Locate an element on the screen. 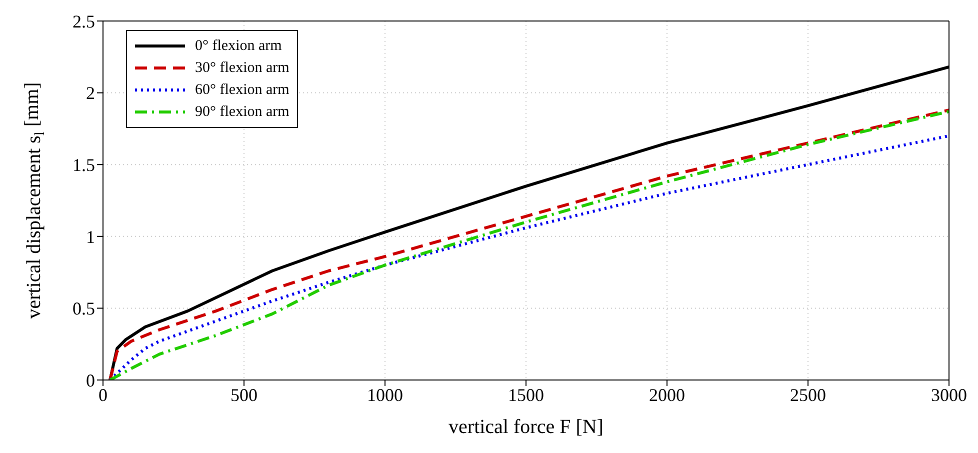 Image resolution: width=978 pixels, height=453 pixels. x-tick-label: 1000 is located at coordinates (385, 394).